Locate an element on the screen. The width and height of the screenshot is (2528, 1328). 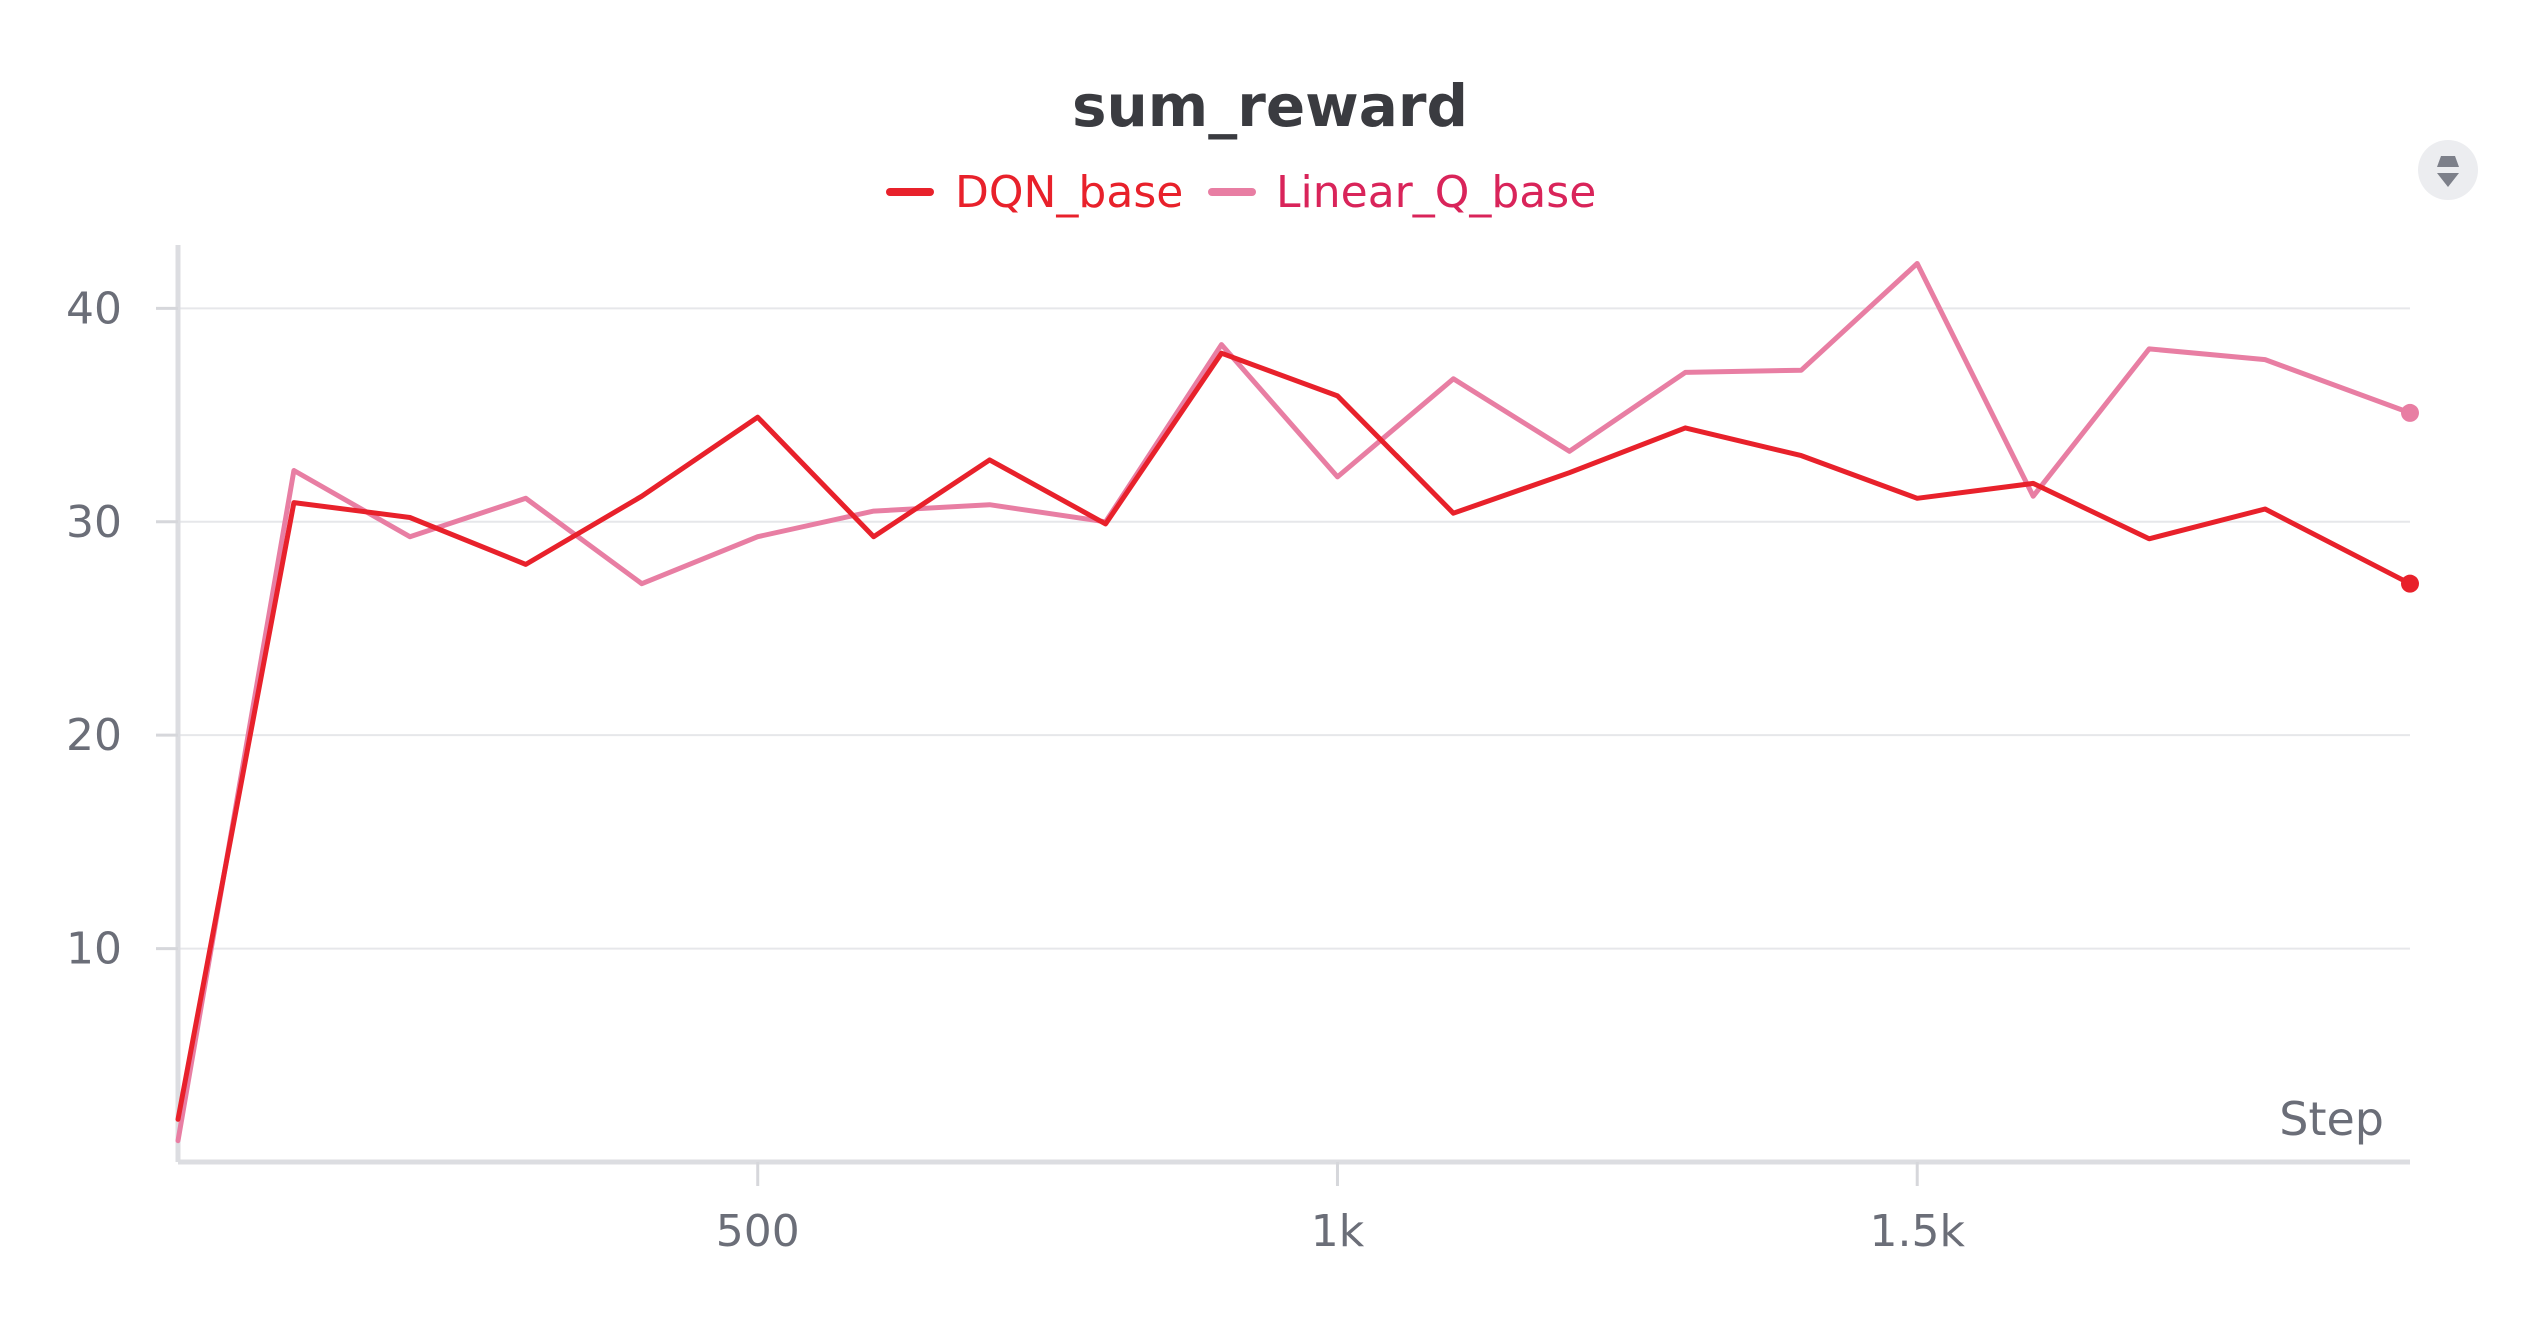
series-end-point-Linear_Q_base is located at coordinates (2410, 412).